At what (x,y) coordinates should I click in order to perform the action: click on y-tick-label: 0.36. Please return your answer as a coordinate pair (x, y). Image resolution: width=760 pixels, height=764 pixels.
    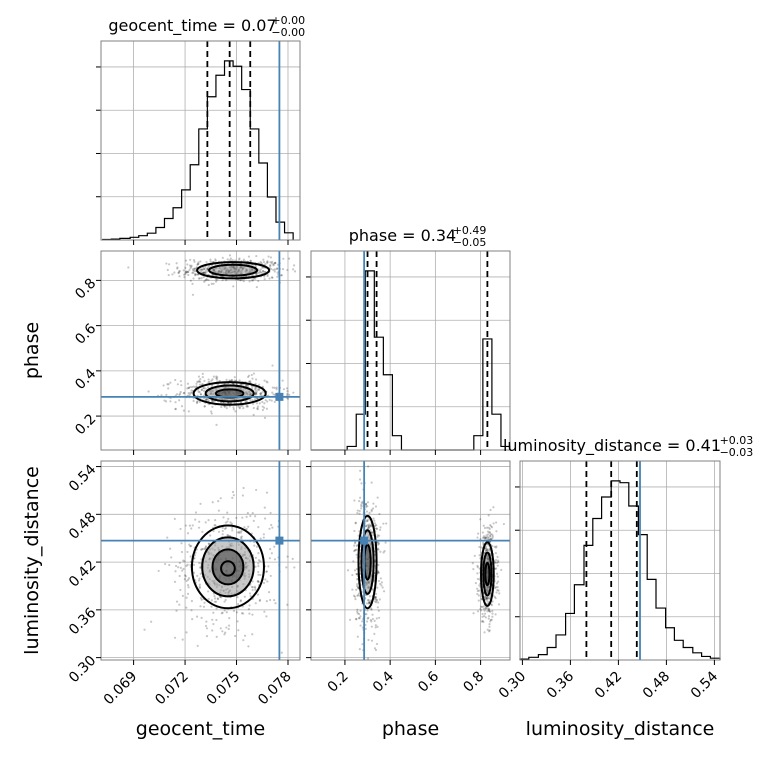
    Looking at the image, I should click on (82, 621).